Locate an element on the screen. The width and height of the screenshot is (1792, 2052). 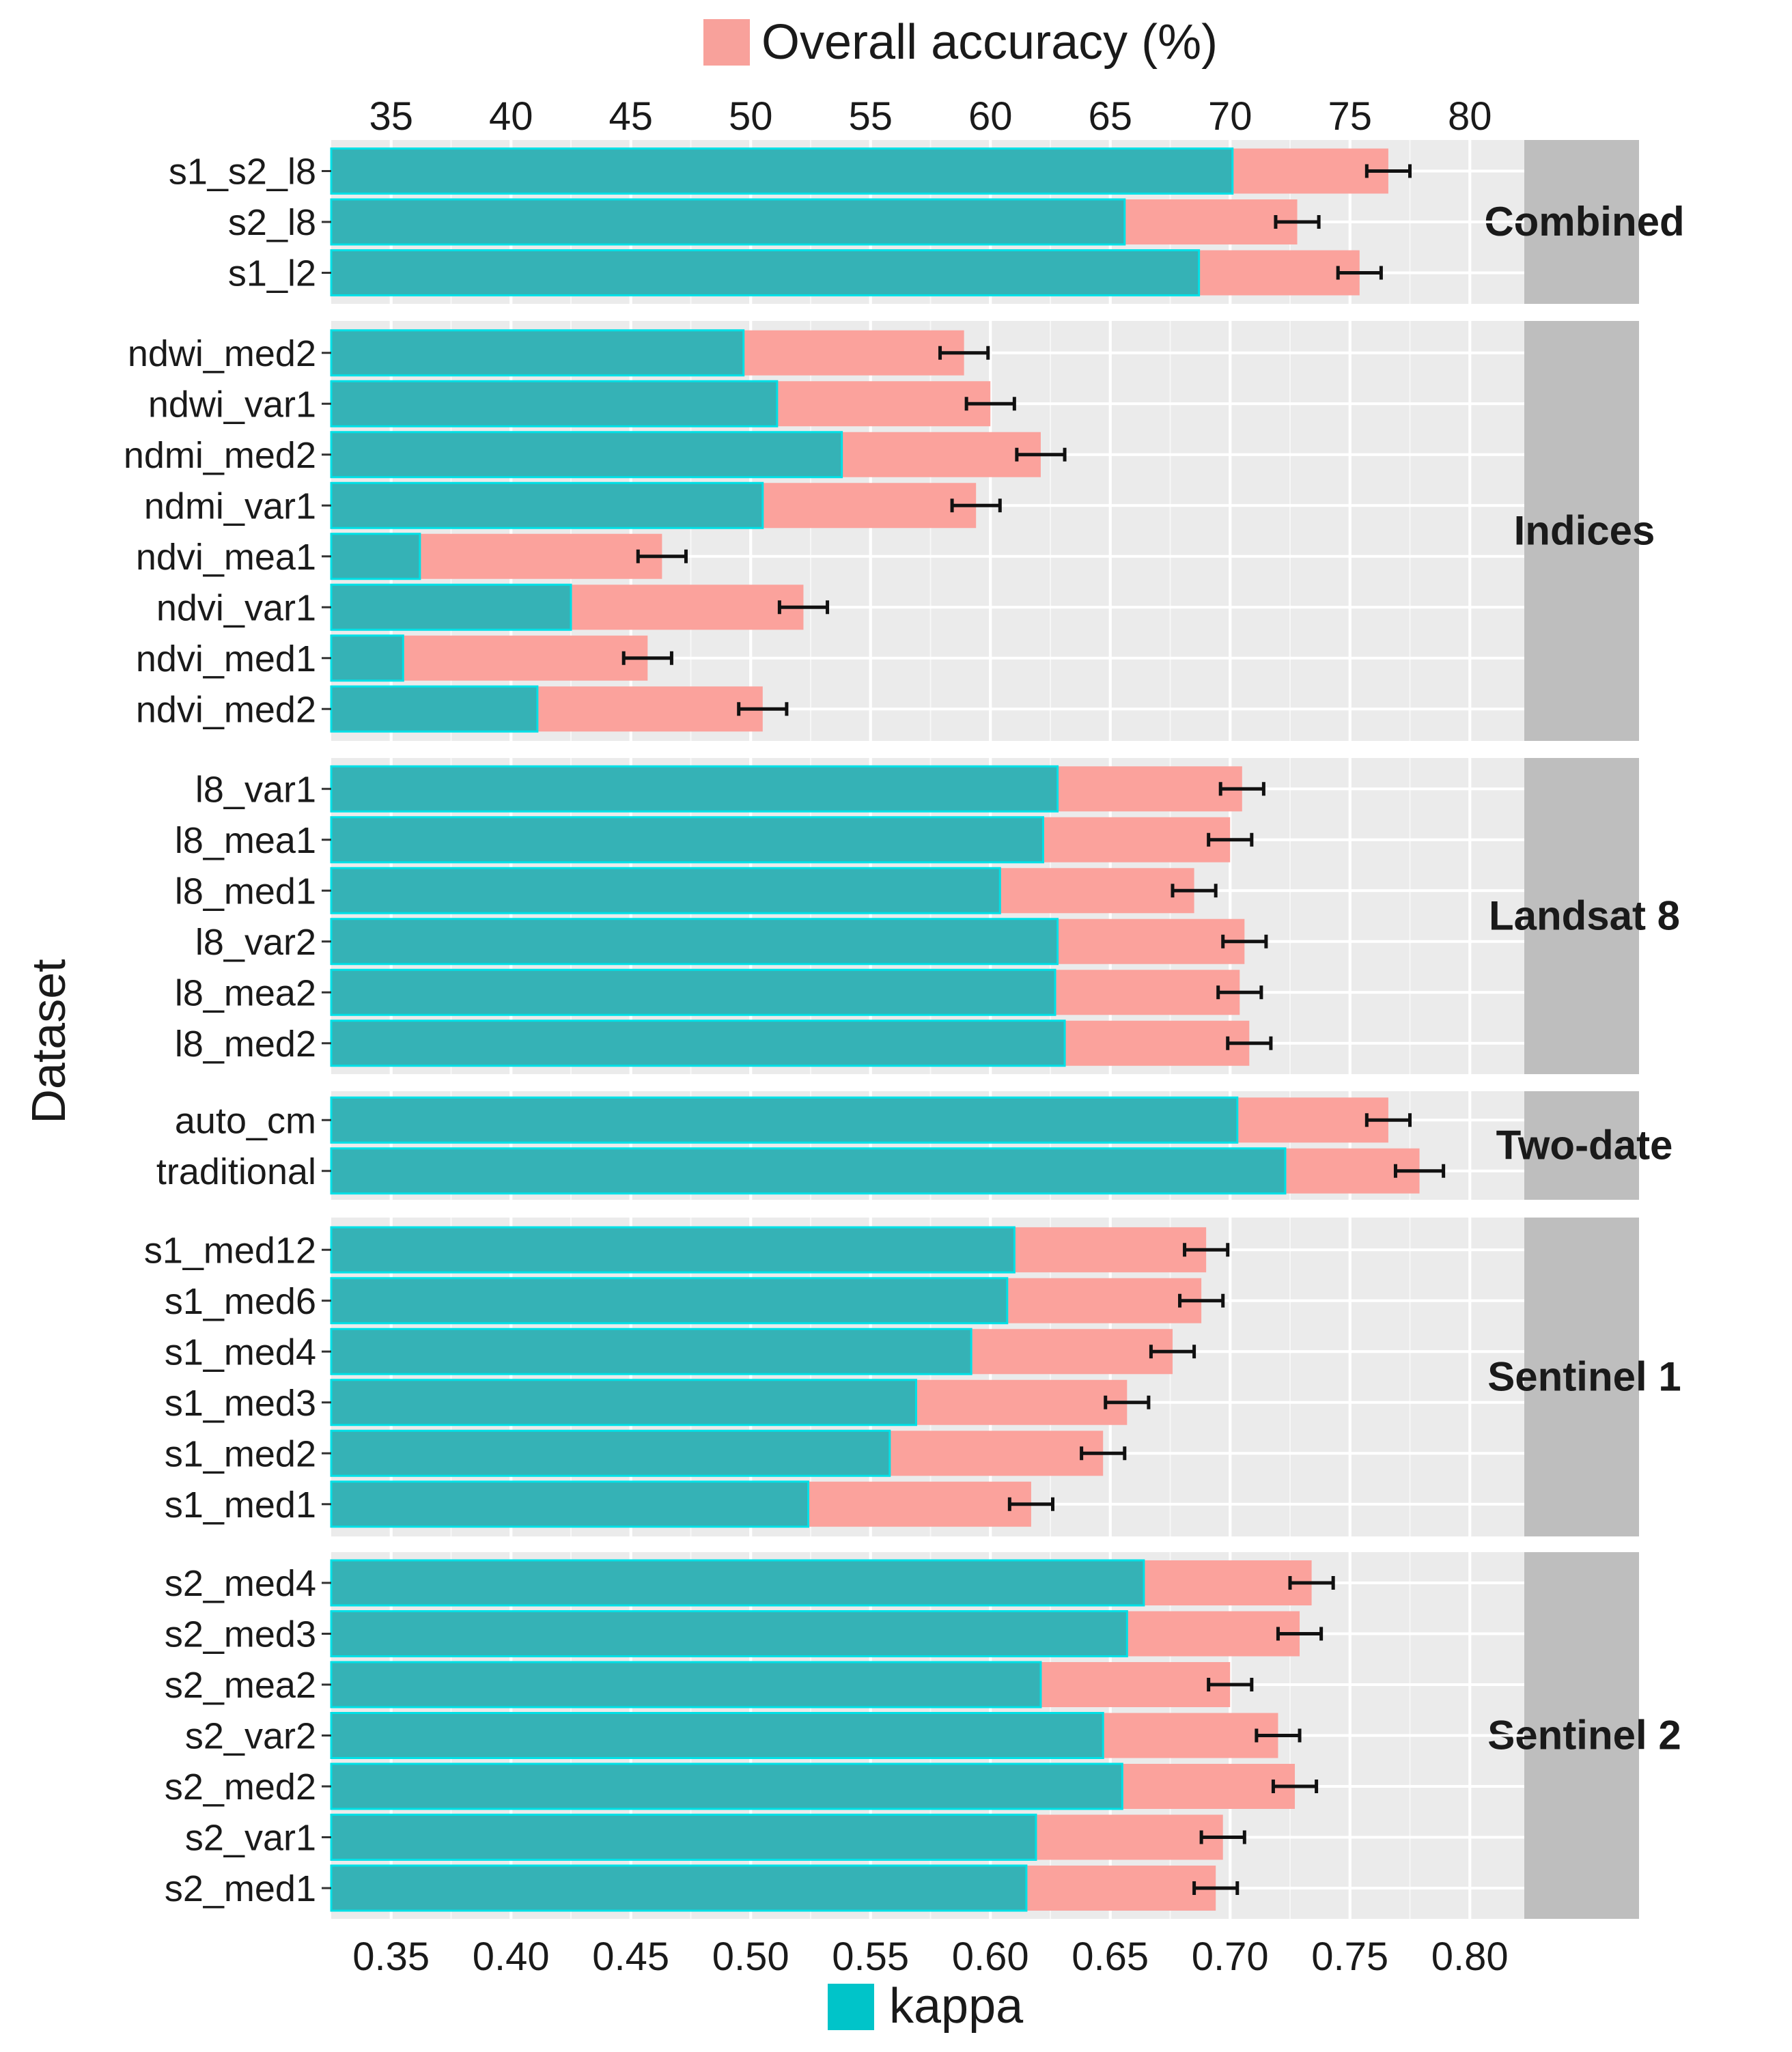
top-tick-label: 35 is located at coordinates (391, 116).